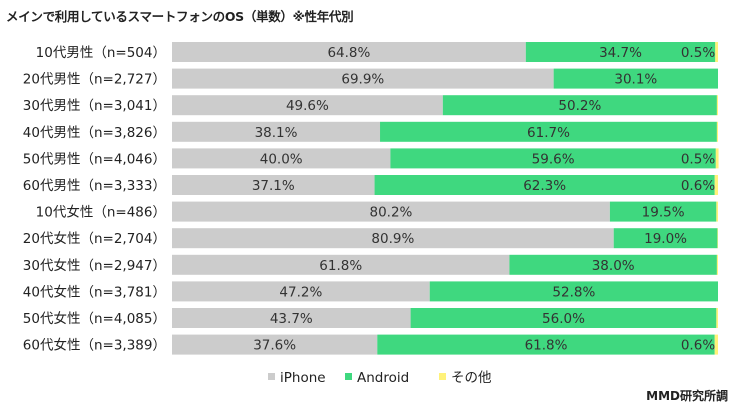 The height and width of the screenshot is (410, 730). I want to click on data-label: 30.1%, so click(635, 80).